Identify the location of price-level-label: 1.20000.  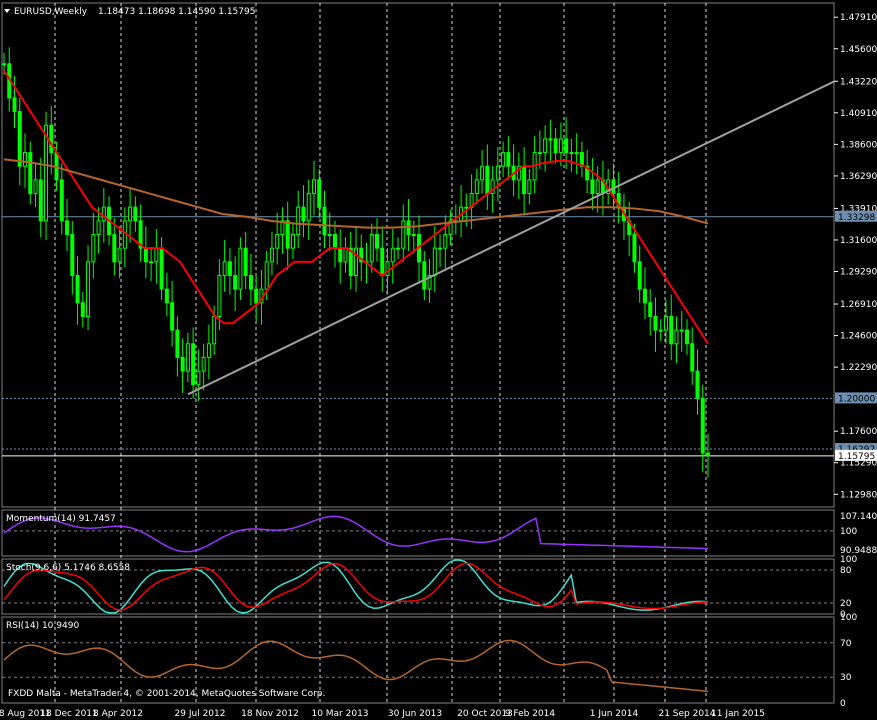
(856, 399).